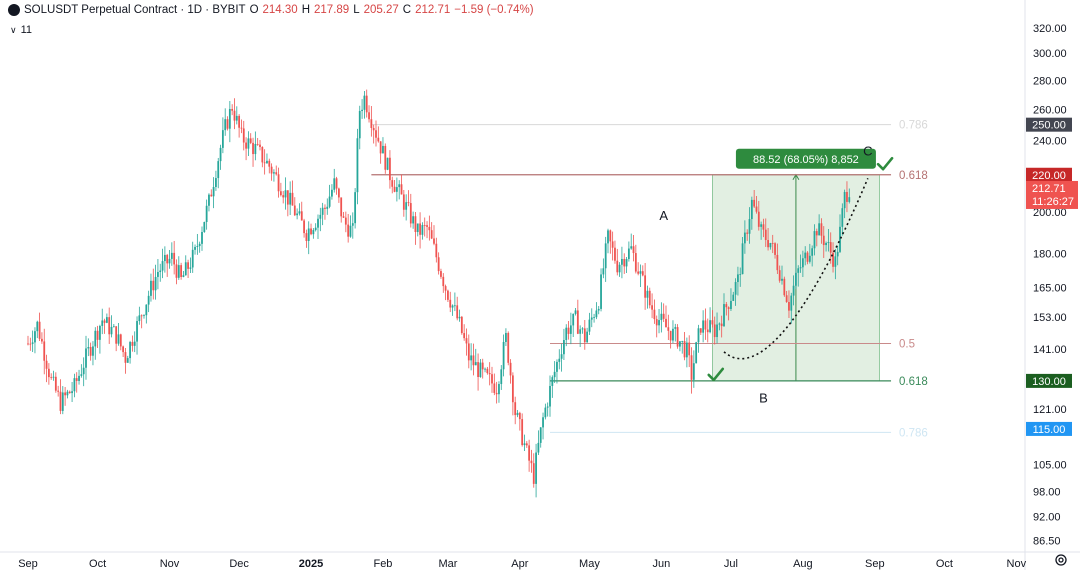 The height and width of the screenshot is (570, 1080). What do you see at coordinates (1049, 124) in the screenshot?
I see `price-tag` at bounding box center [1049, 124].